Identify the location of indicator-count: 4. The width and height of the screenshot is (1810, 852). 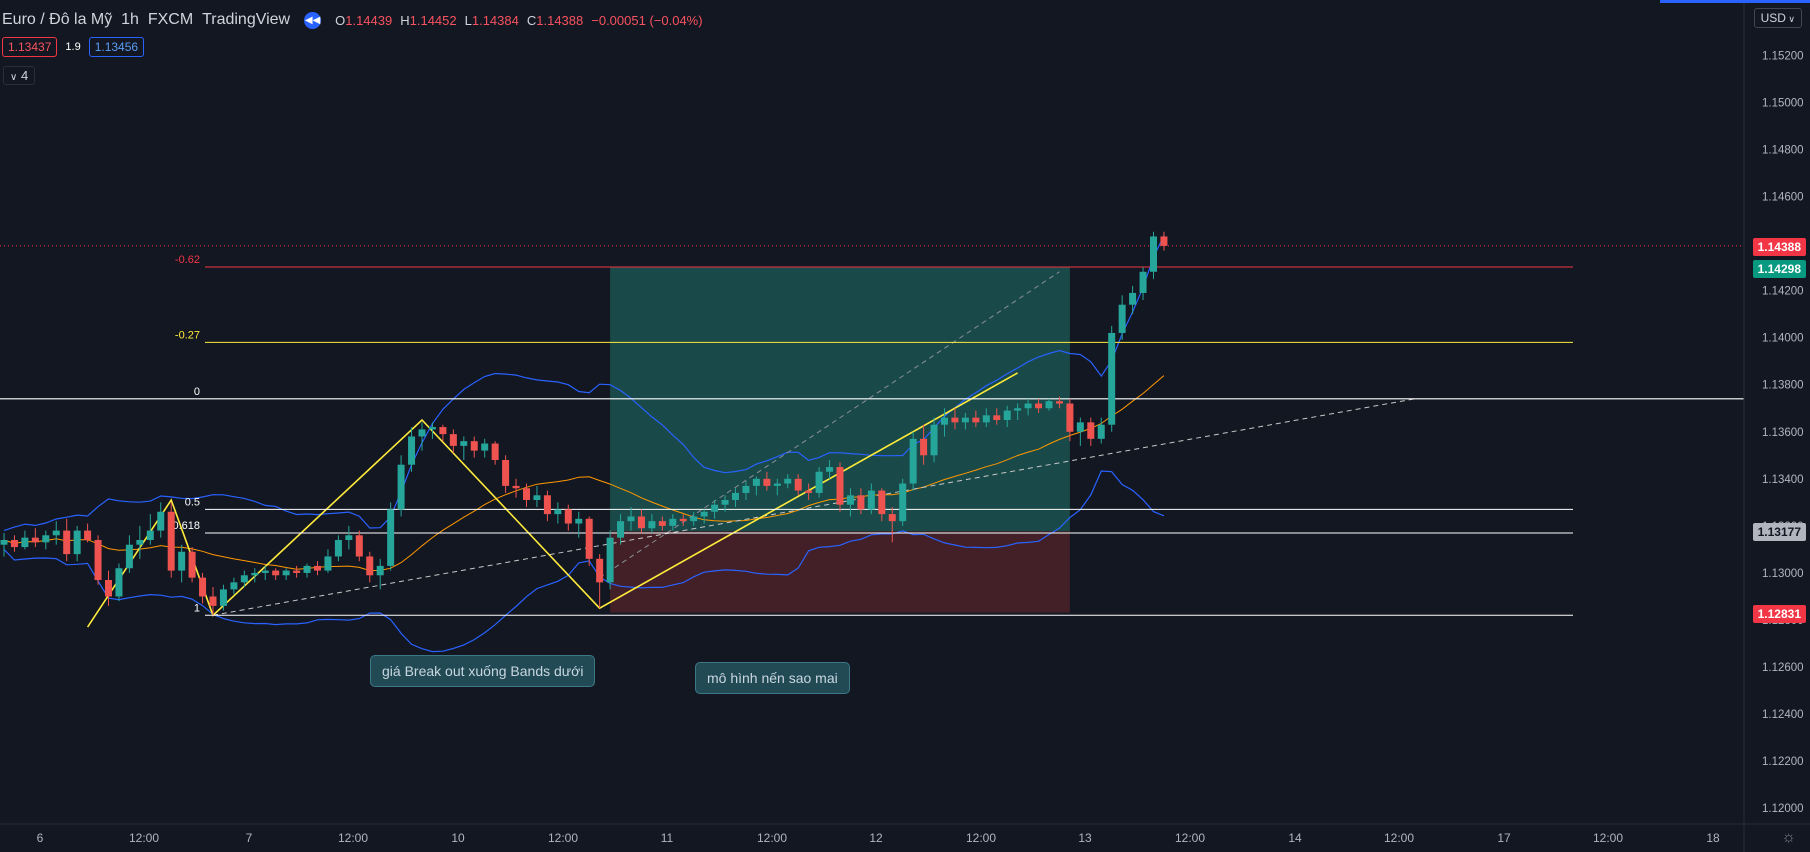
(24, 75).